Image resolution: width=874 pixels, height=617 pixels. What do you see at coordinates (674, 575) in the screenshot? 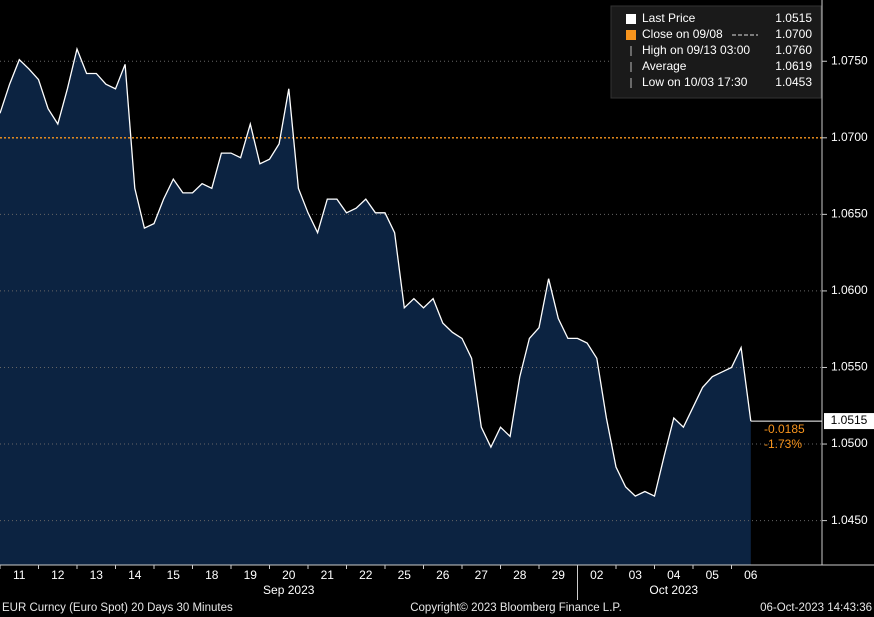
I see `x-tick-label: 04` at bounding box center [674, 575].